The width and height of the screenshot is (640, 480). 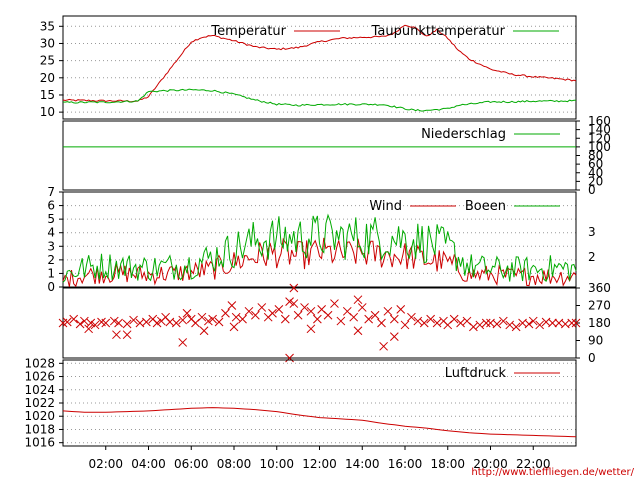 I want to click on legend-niederschlag: Niederschlag, so click(x=463, y=134).